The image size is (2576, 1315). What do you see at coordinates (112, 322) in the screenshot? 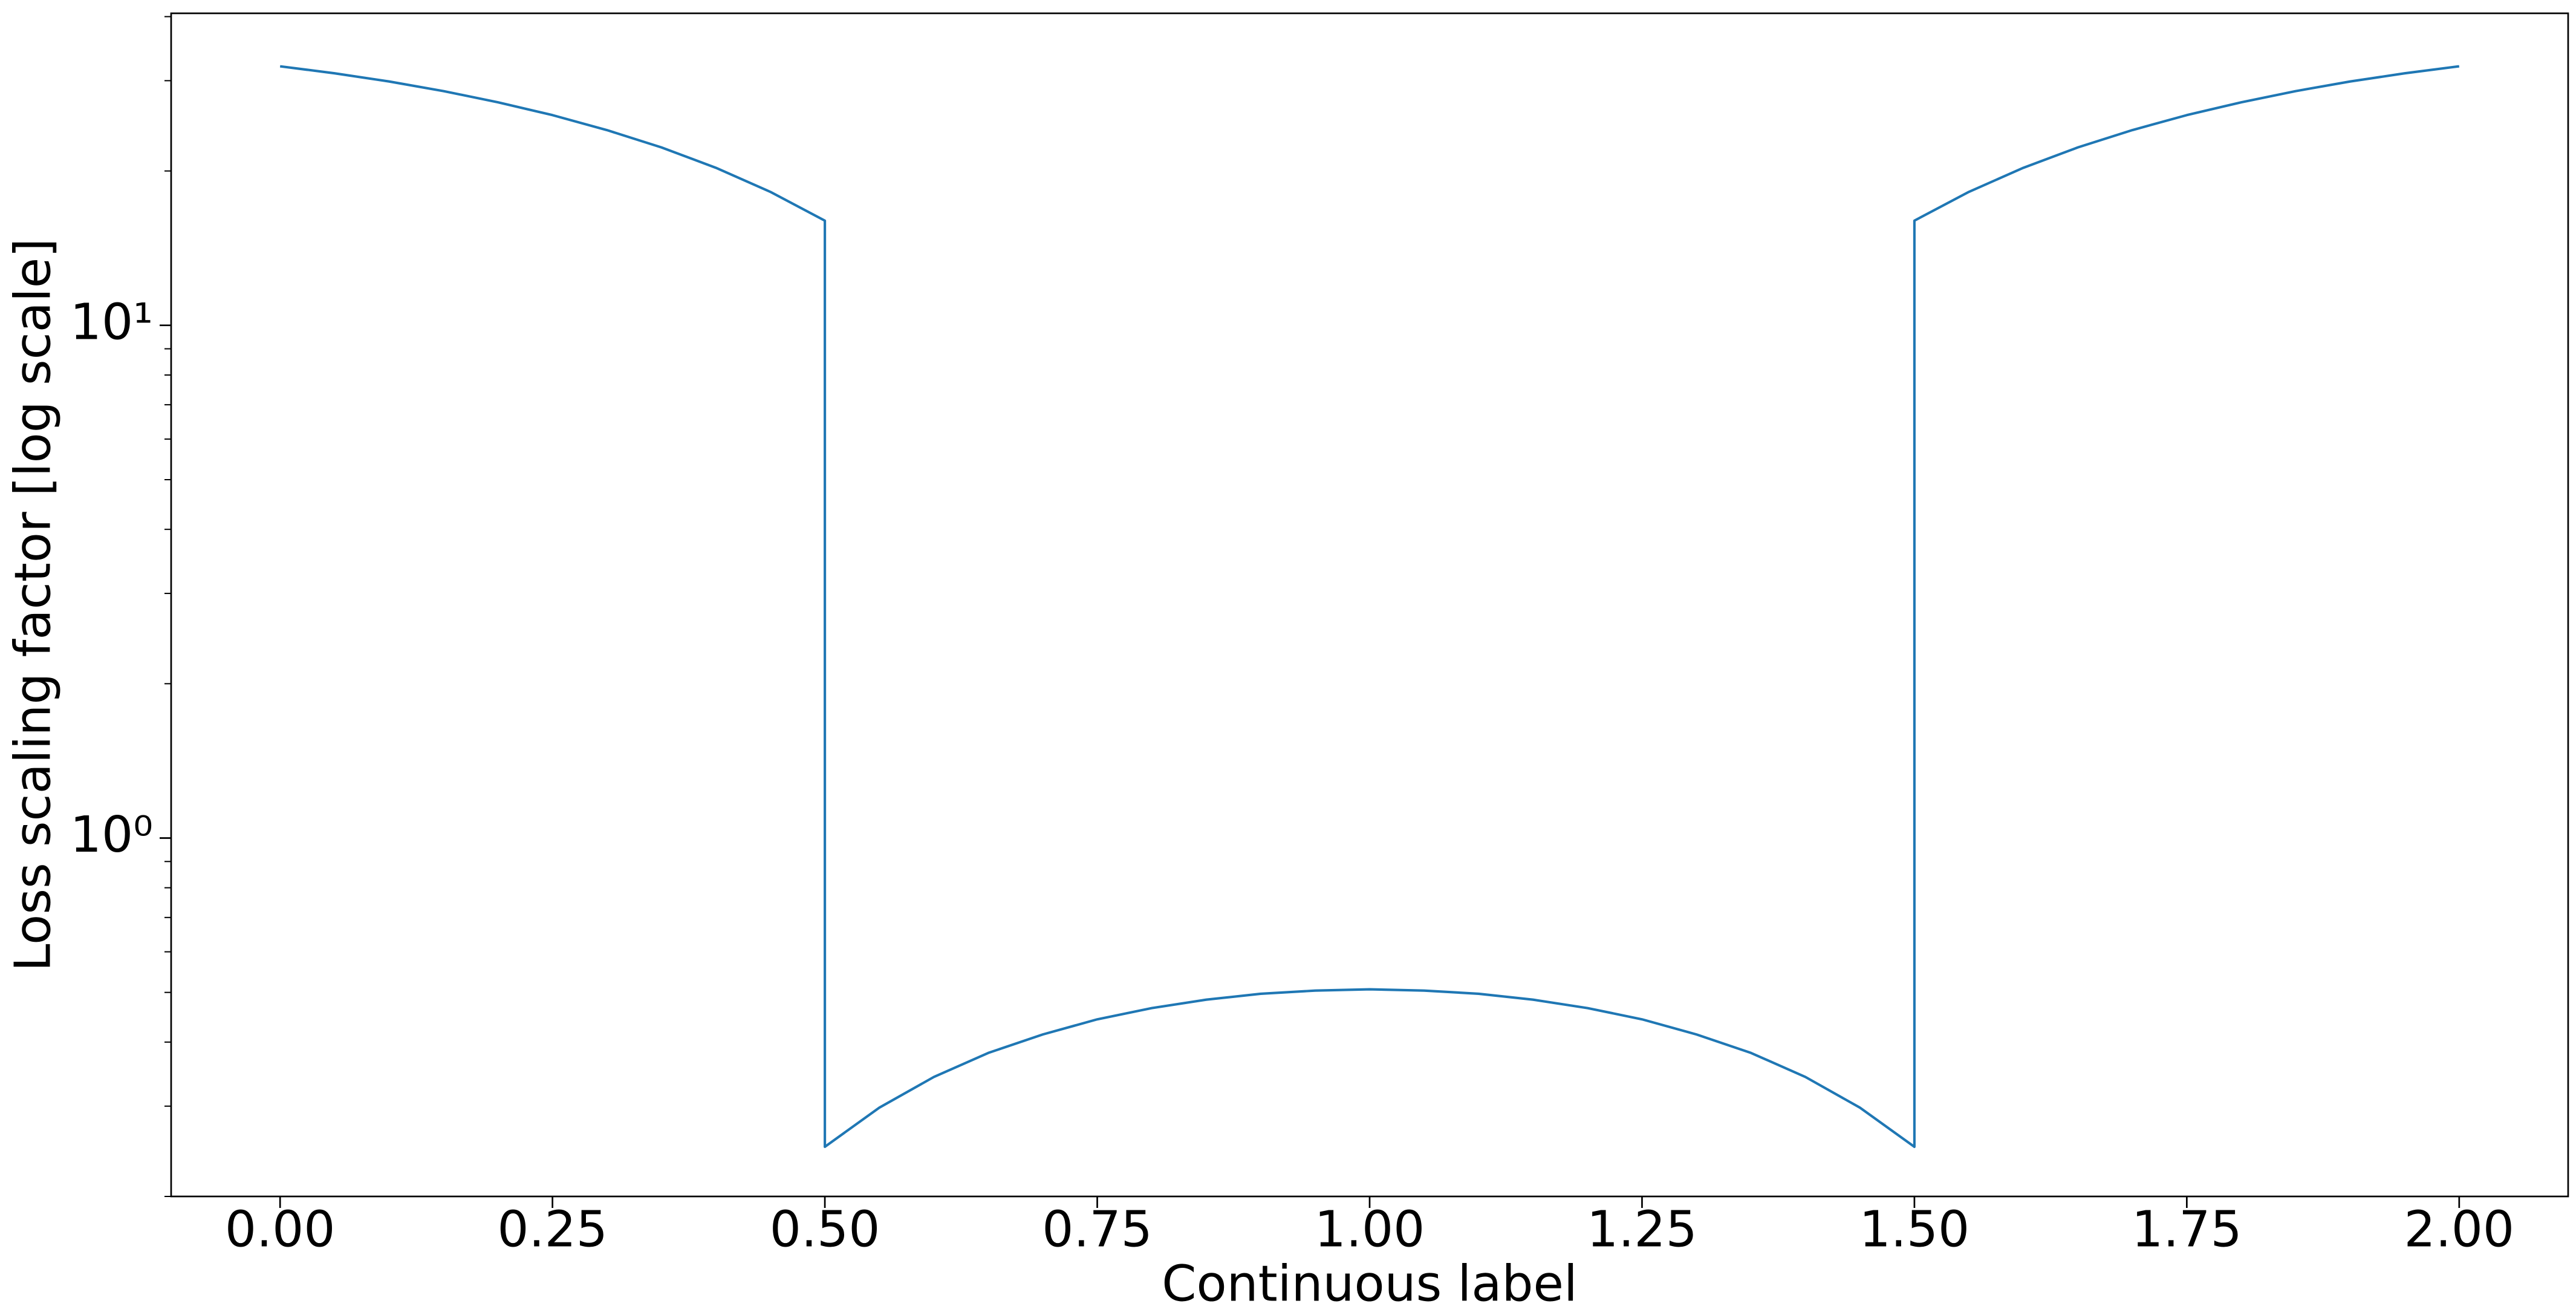
I see `y-tick-label: 10¹` at bounding box center [112, 322].